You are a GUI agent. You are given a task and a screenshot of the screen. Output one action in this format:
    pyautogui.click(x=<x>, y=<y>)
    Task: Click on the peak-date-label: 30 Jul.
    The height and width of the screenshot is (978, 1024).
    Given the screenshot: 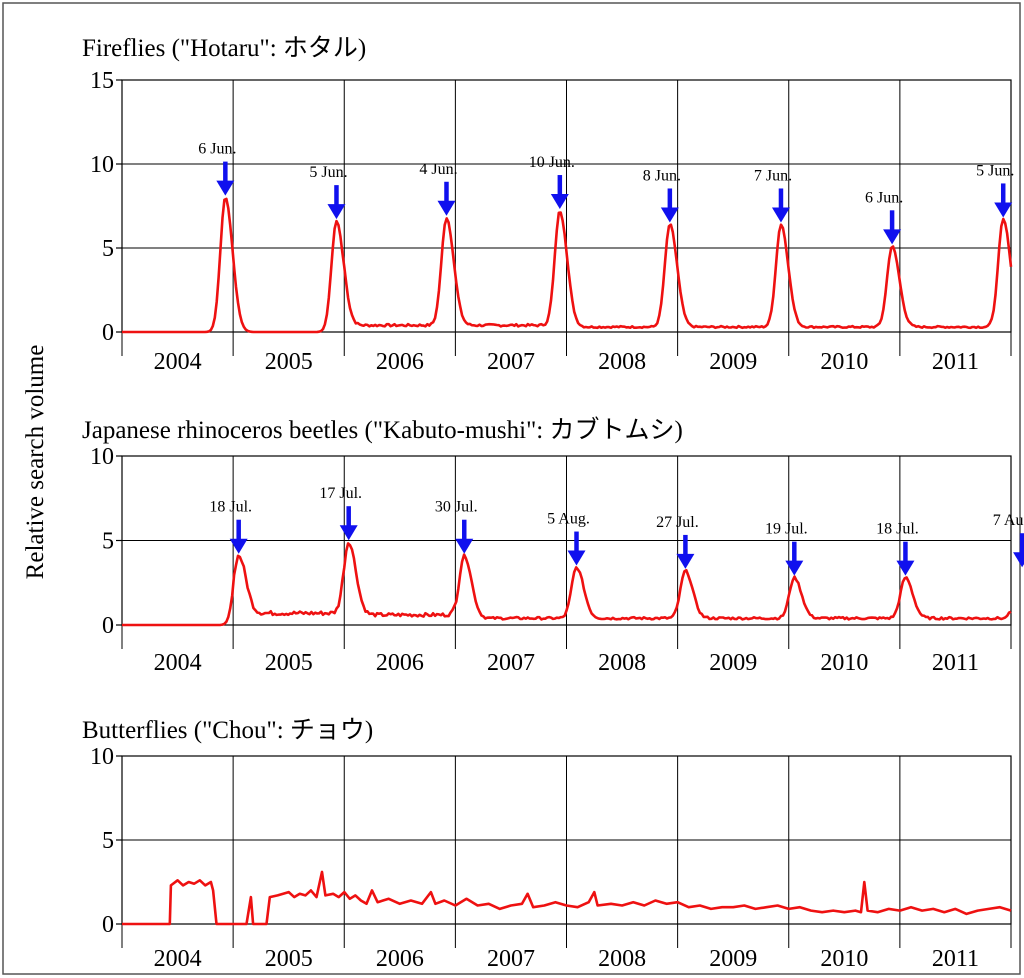 What is the action you would take?
    pyautogui.click(x=456, y=507)
    